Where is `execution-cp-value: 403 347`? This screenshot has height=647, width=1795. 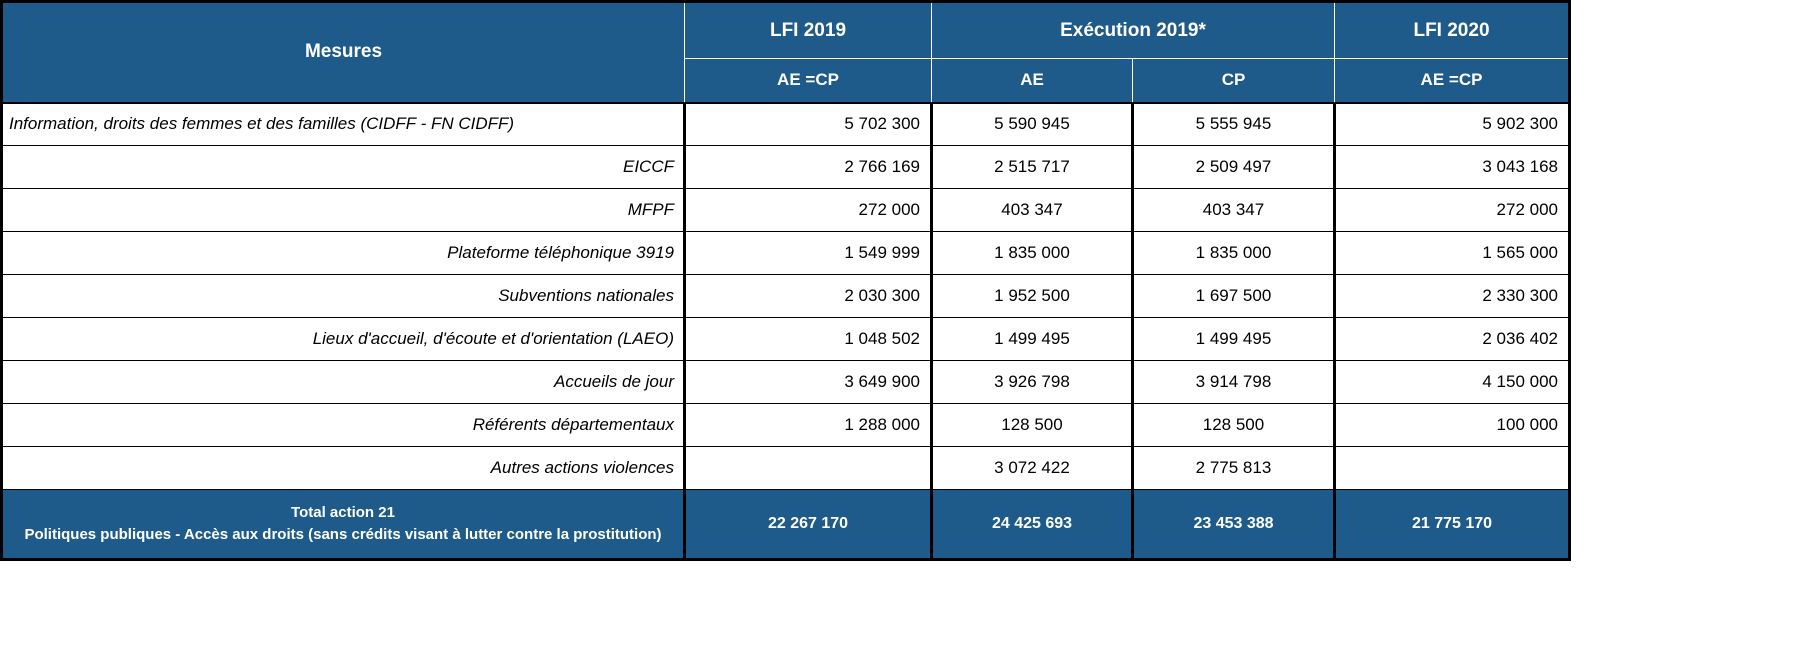 execution-cp-value: 403 347 is located at coordinates (1233, 210).